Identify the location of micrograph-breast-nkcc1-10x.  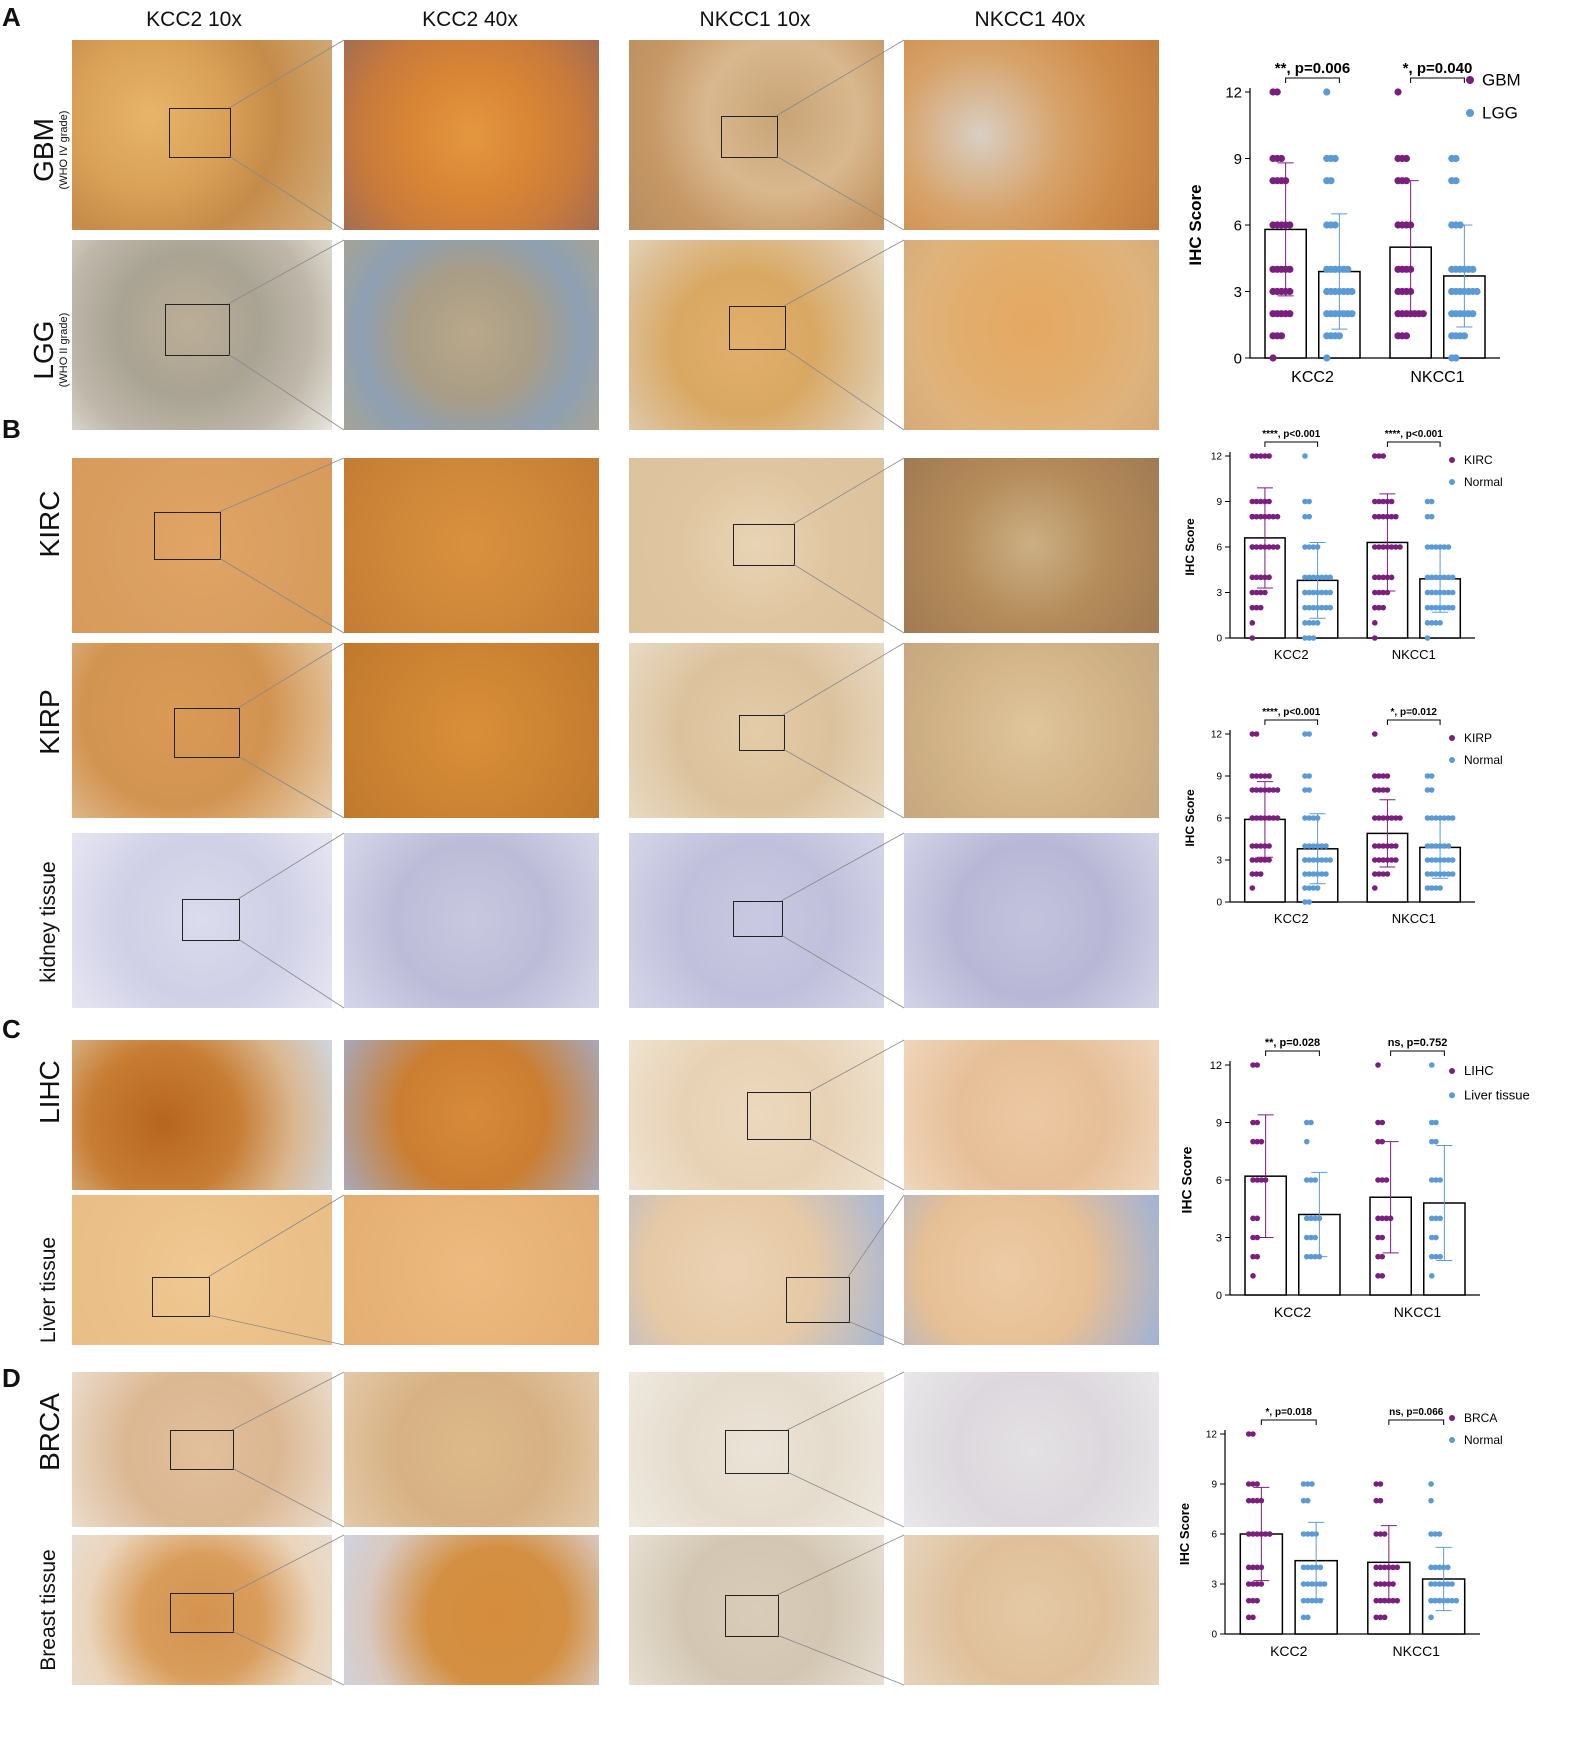
(756, 1610).